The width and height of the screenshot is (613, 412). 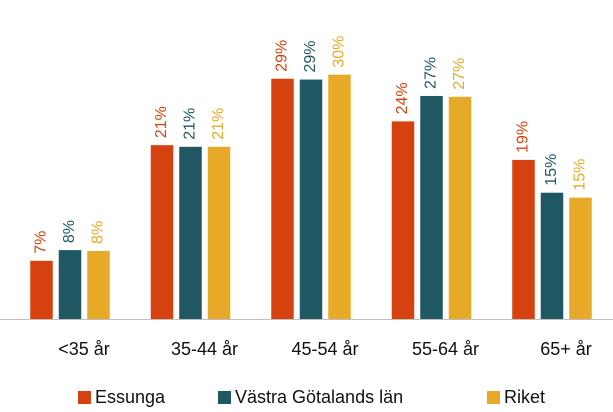 What do you see at coordinates (324, 349) in the screenshot?
I see `x-tick-label: 45-54 år` at bounding box center [324, 349].